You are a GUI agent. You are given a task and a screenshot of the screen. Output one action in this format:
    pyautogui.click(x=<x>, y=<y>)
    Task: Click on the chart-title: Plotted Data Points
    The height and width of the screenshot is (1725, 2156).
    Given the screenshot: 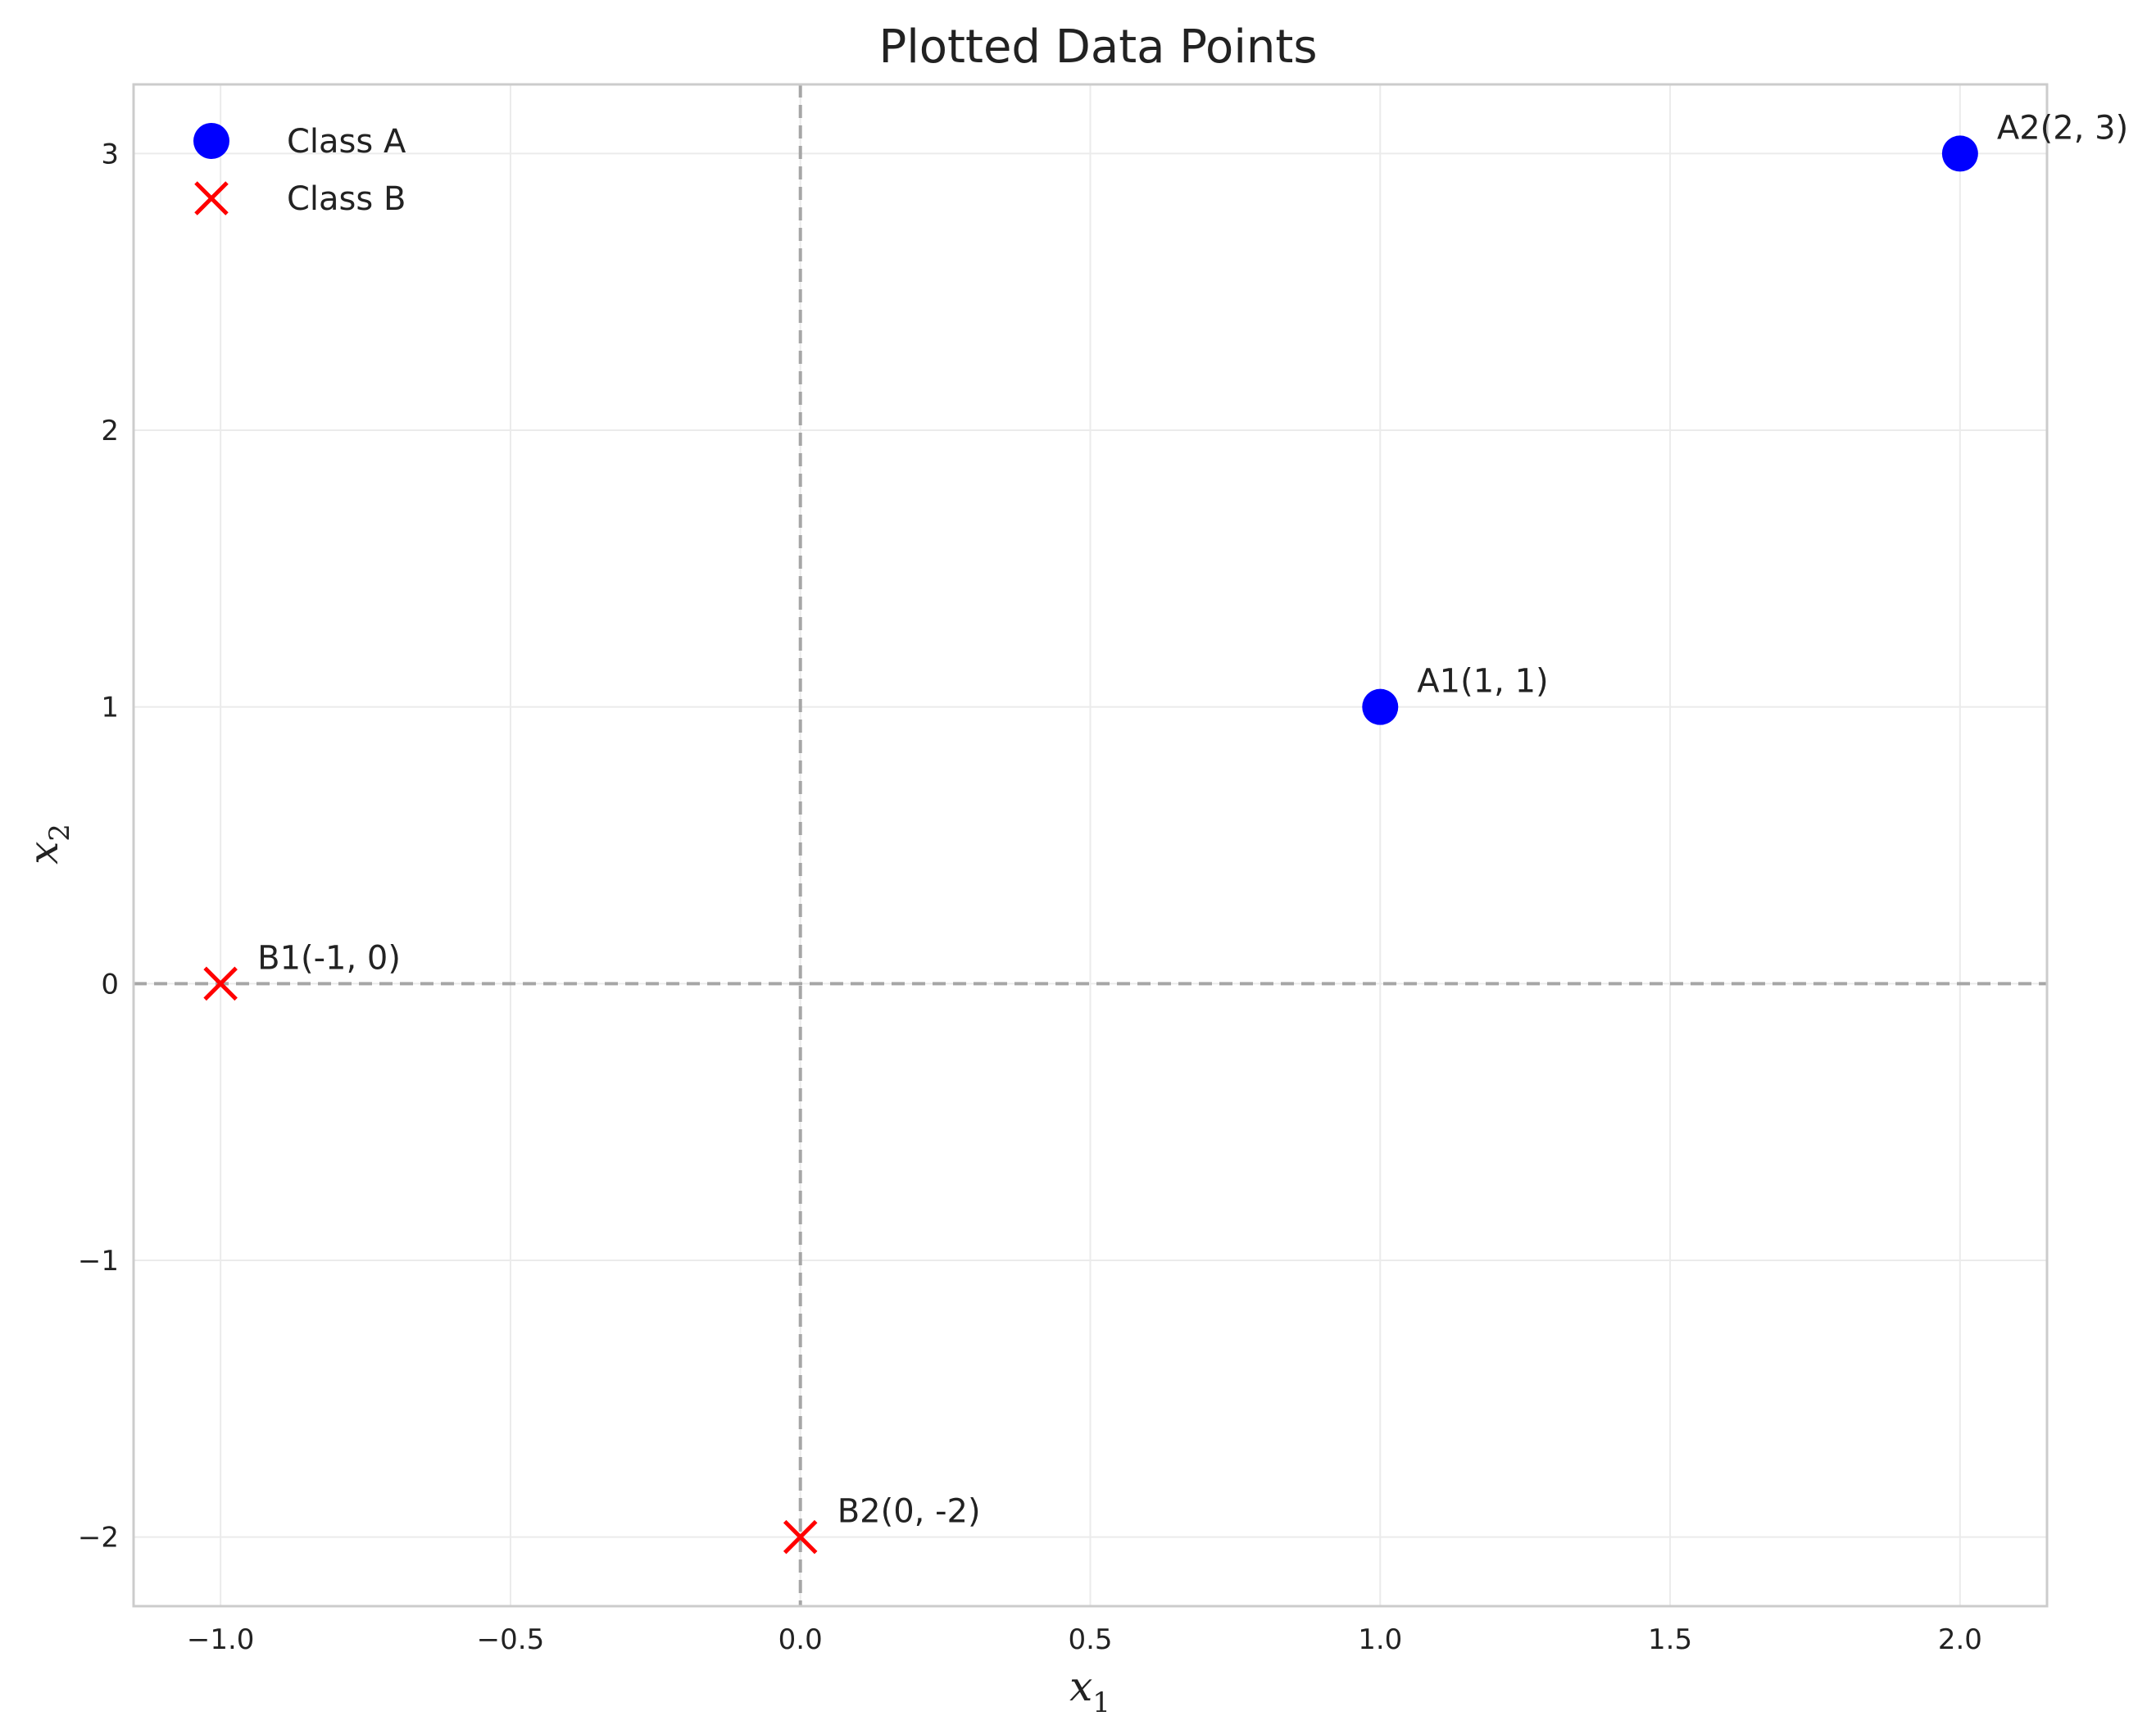 What is the action you would take?
    pyautogui.click(x=1097, y=47)
    